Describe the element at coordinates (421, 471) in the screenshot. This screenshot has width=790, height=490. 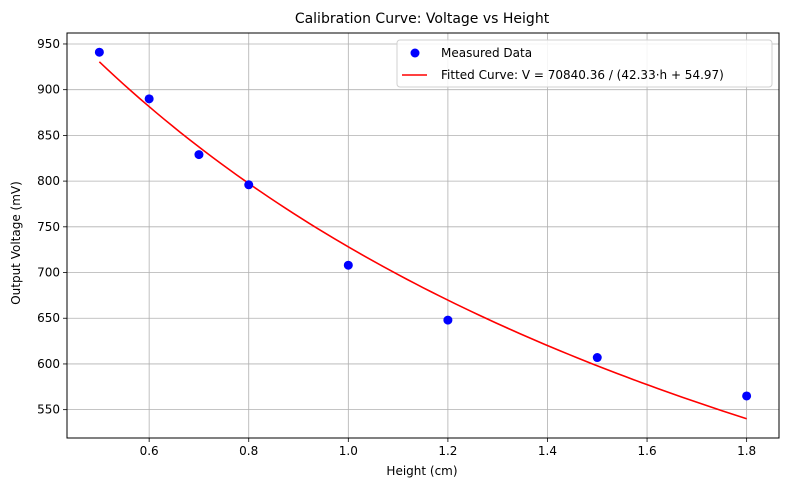
I see `x-axis-label: Height (cm)` at that location.